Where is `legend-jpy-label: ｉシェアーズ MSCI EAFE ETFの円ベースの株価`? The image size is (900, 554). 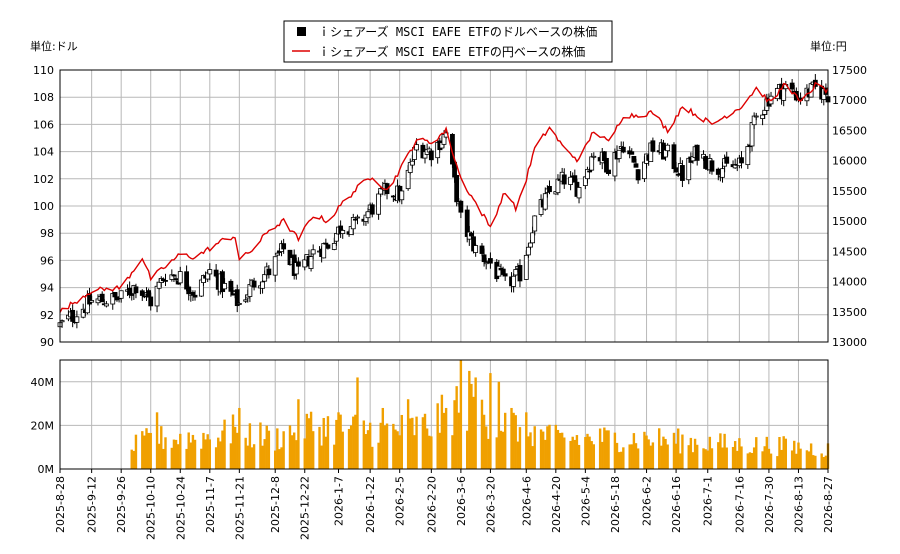 legend-jpy-label: ｉシェアーズ MSCI EAFE ETFの円ベースの株価 is located at coordinates (451, 51).